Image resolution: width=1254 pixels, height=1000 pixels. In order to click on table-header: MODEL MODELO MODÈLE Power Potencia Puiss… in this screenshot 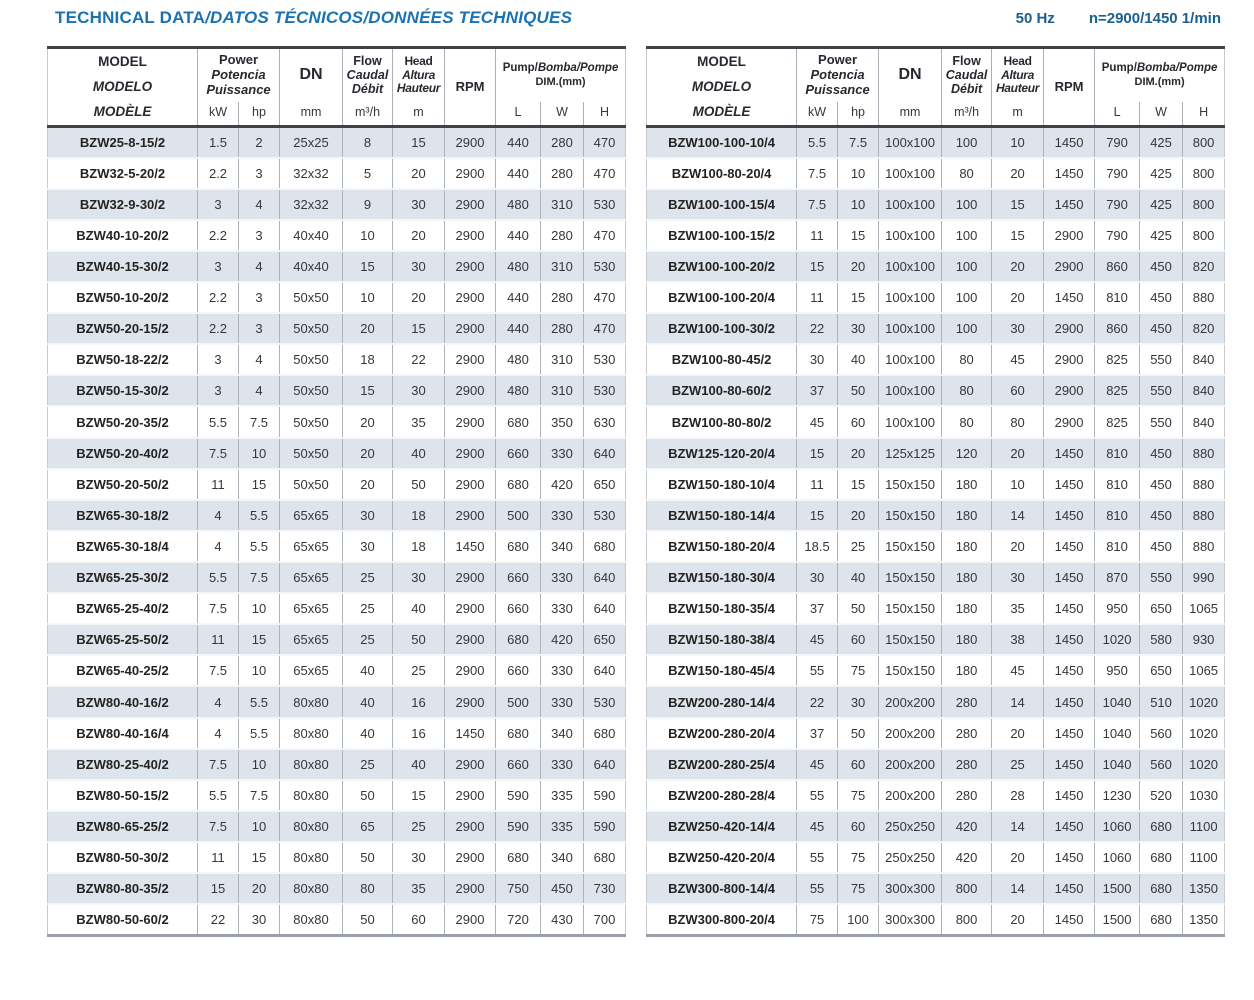, I will do `click(336, 87)`.